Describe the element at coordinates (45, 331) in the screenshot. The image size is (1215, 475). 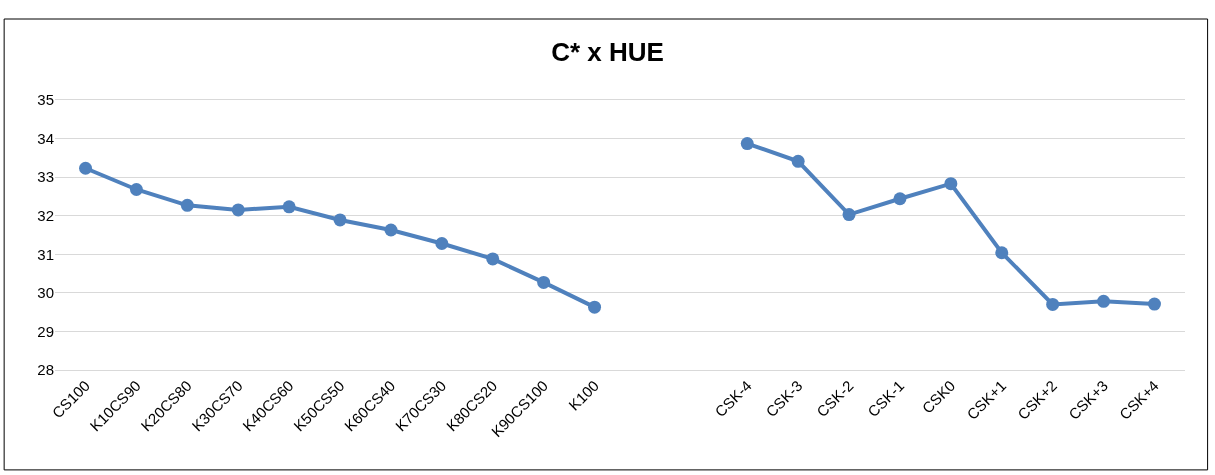
I see `y-tick-label: 29` at that location.